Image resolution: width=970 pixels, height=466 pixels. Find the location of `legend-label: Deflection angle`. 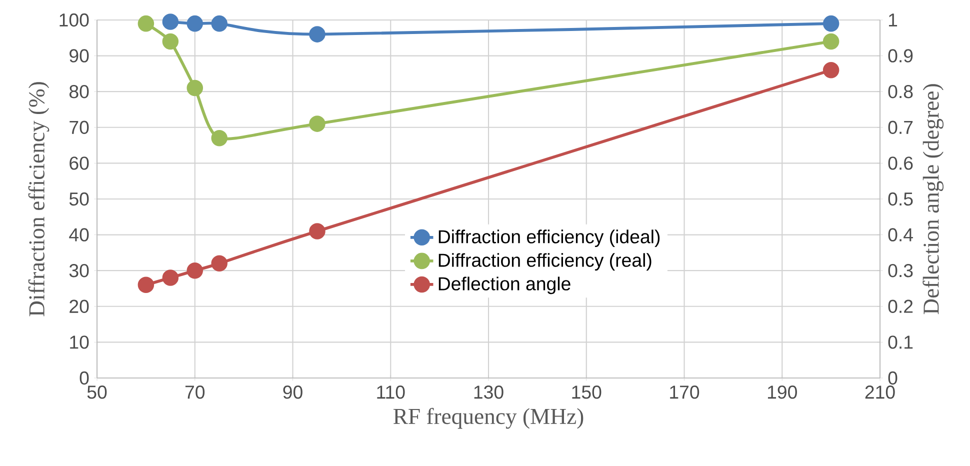

legend-label: Deflection angle is located at coordinates (504, 285).